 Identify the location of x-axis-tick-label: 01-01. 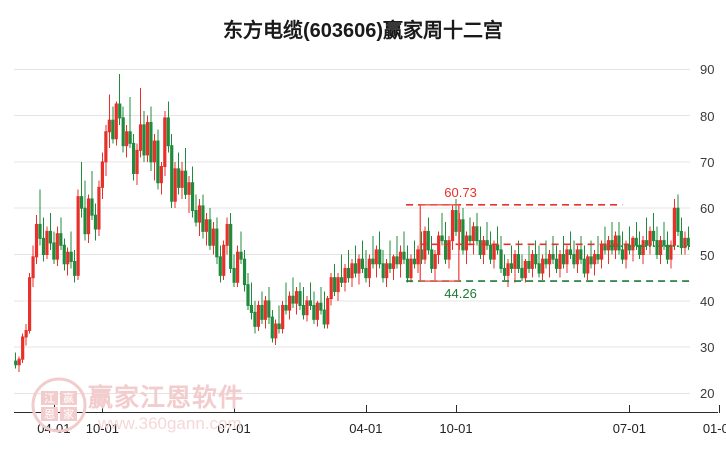
(714, 428).